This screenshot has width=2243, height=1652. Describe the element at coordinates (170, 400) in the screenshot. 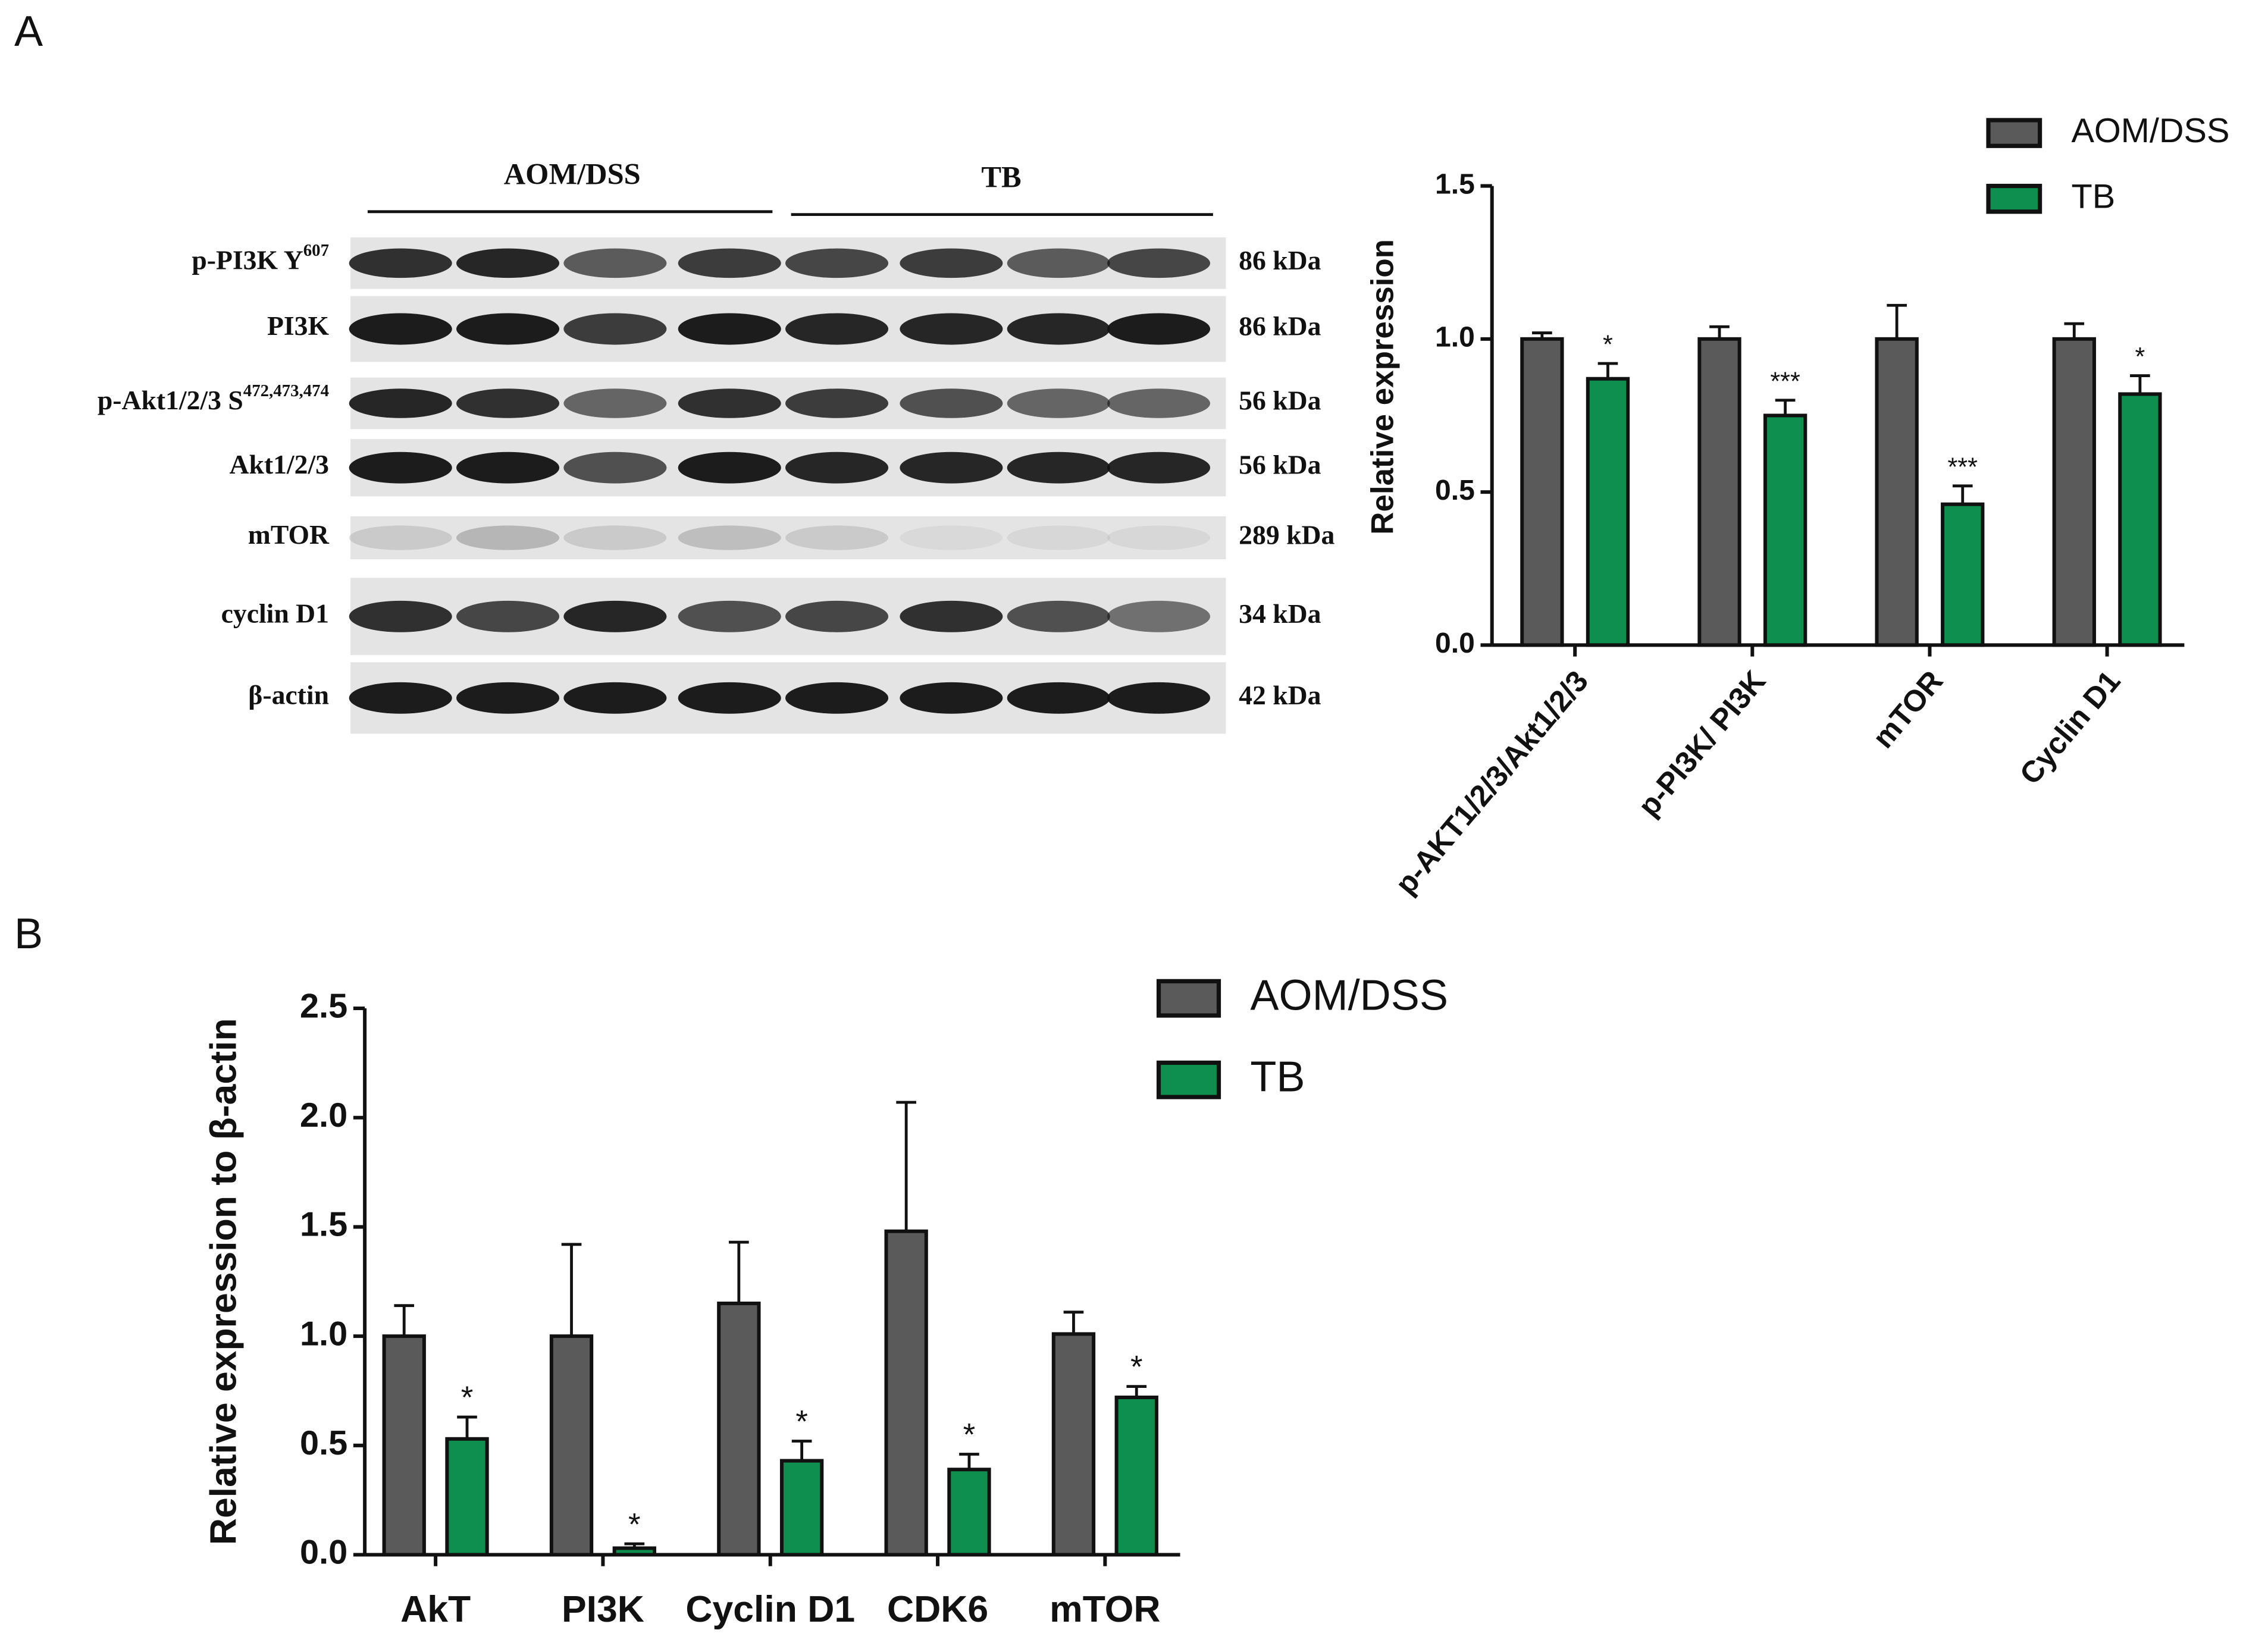

I see `row-label-text: p-Akt1/2/3 S` at that location.